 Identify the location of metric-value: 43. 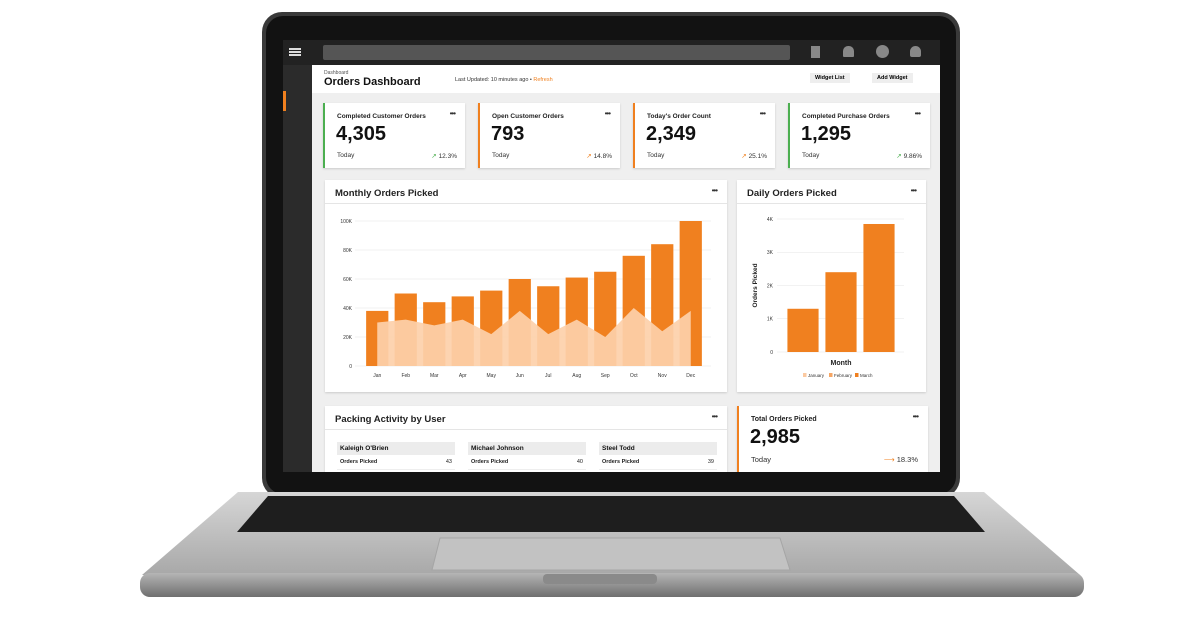
(448, 462).